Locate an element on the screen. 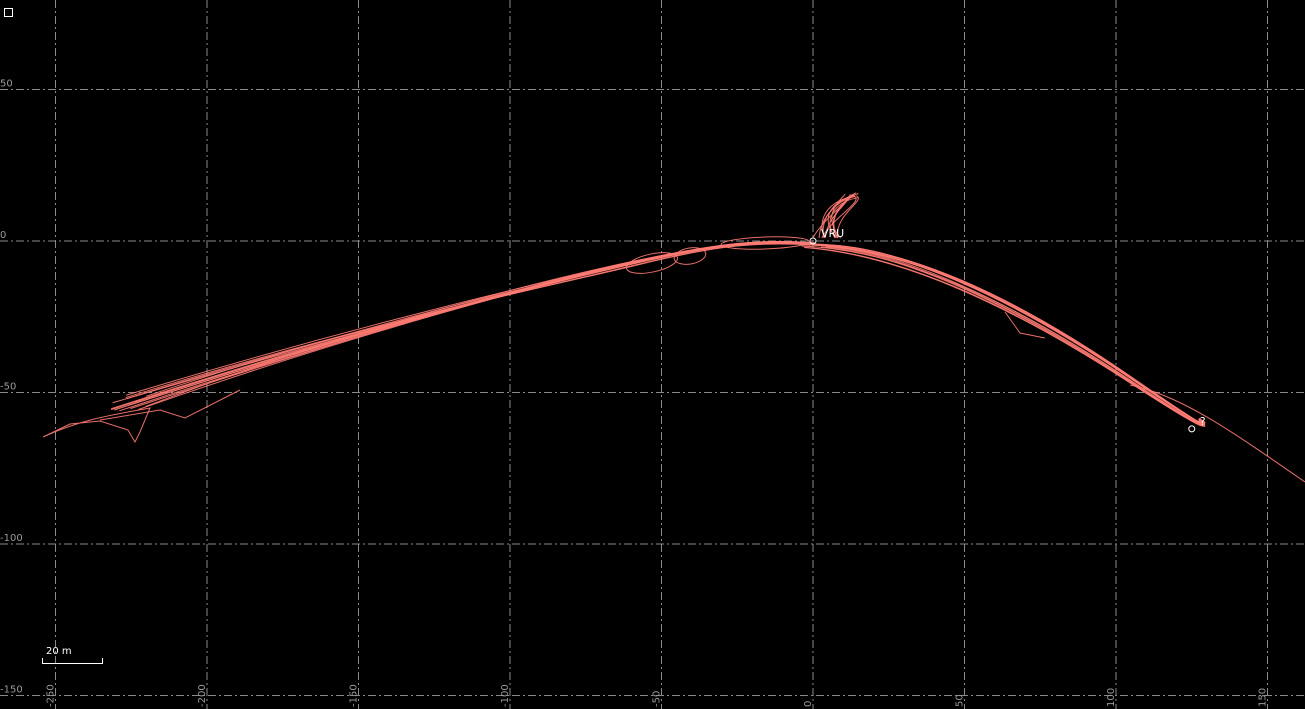 Image resolution: width=1305 pixels, height=709 pixels. y-tick-label: -150 is located at coordinates (11, 690).